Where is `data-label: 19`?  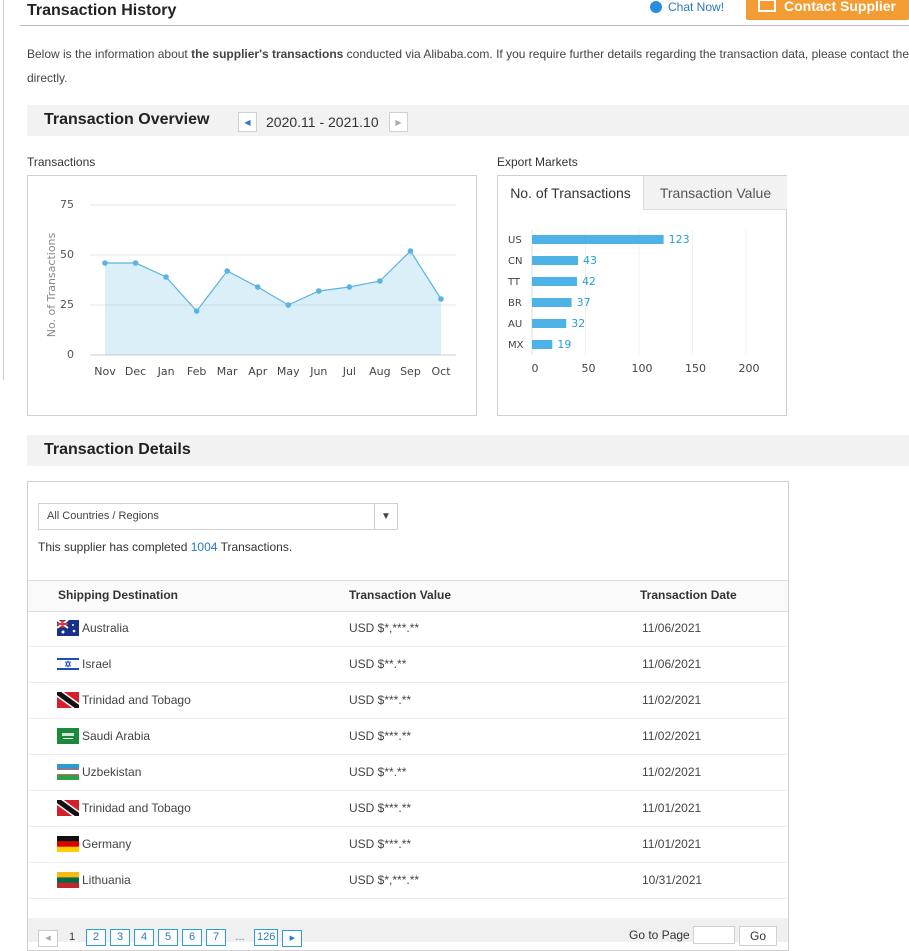
data-label: 19 is located at coordinates (564, 344).